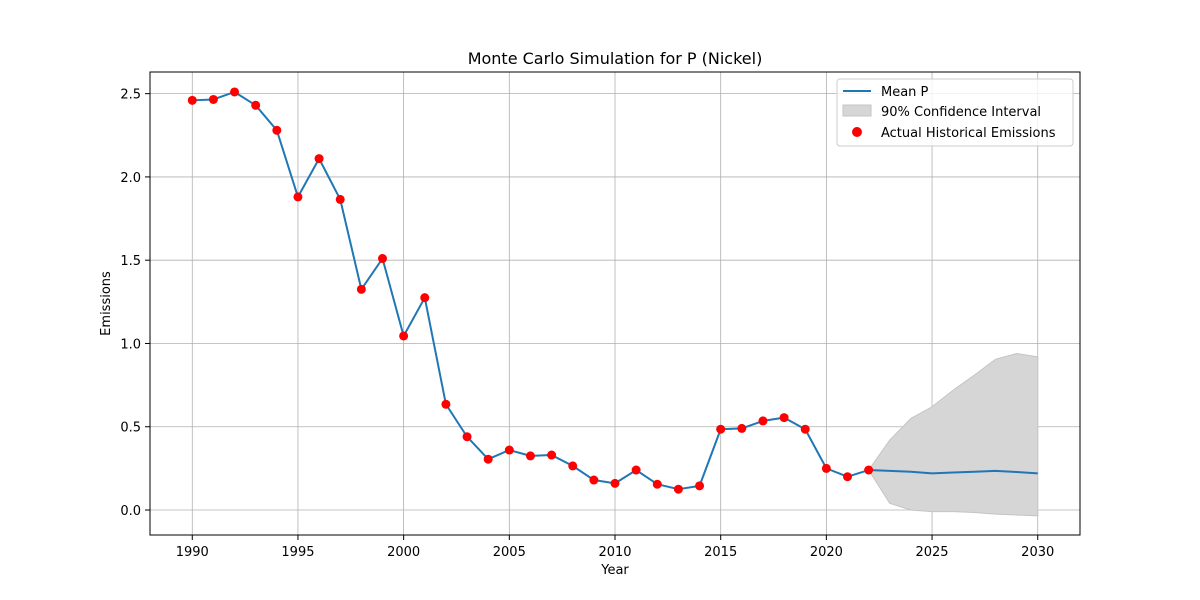  What do you see at coordinates (130, 344) in the screenshot?
I see `y-tick-label: 1.0` at bounding box center [130, 344].